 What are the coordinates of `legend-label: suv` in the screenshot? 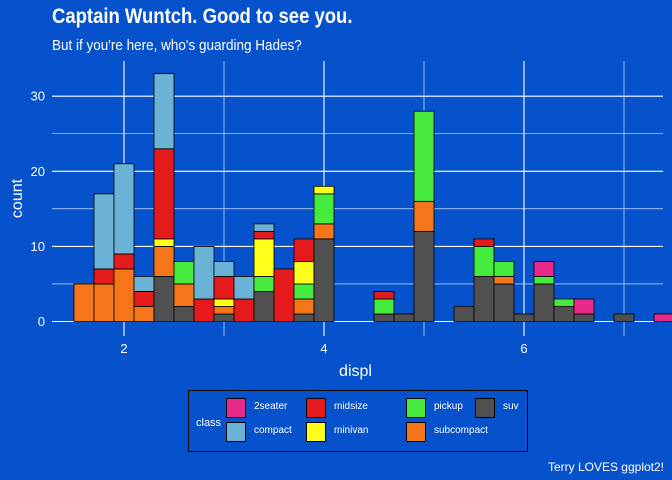 It's located at (511, 406).